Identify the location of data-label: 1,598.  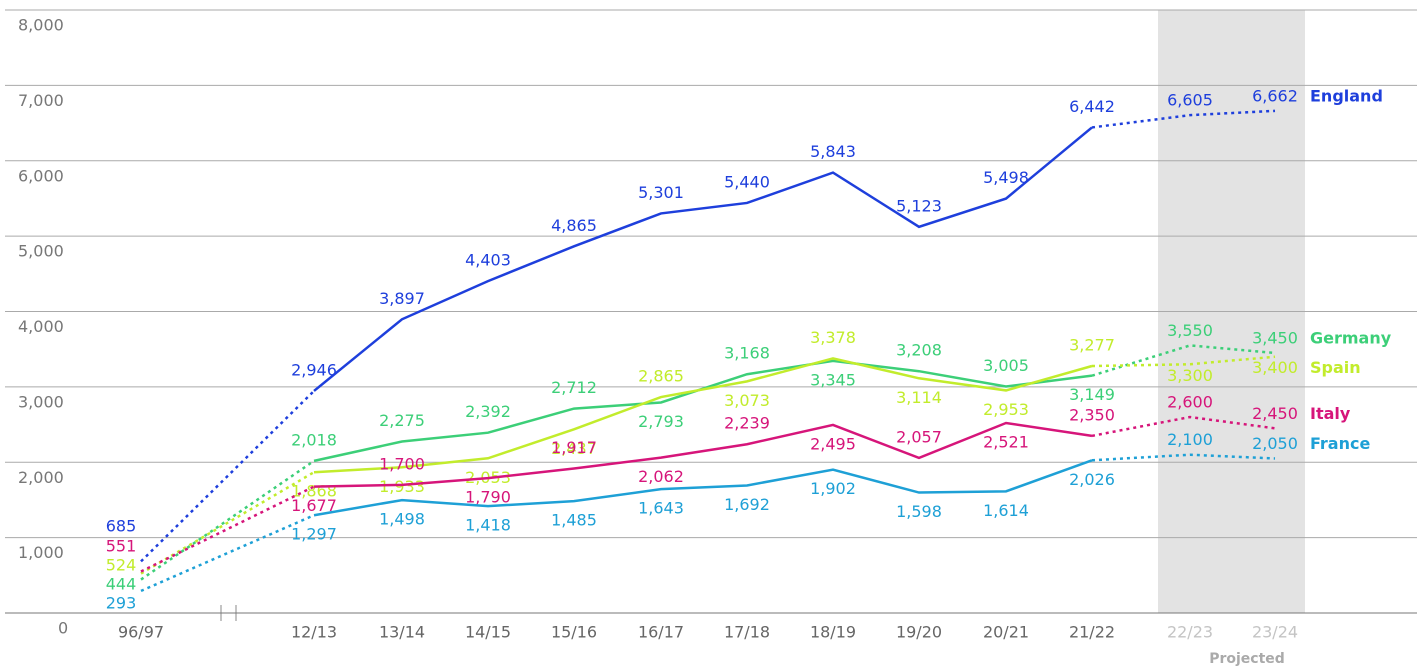
(919, 511).